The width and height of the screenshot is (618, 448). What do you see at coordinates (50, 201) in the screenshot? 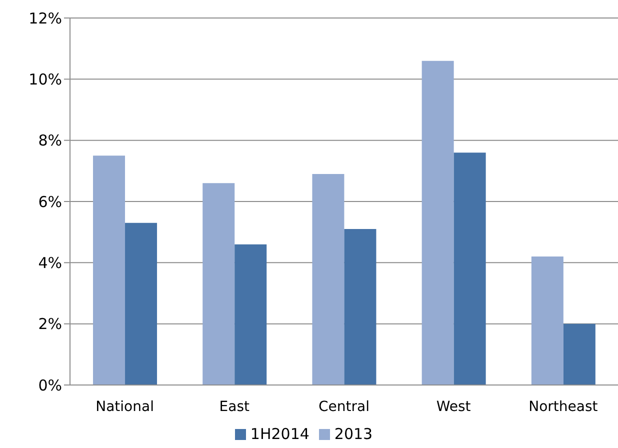
I see `y-tick-label: 6%` at bounding box center [50, 201].